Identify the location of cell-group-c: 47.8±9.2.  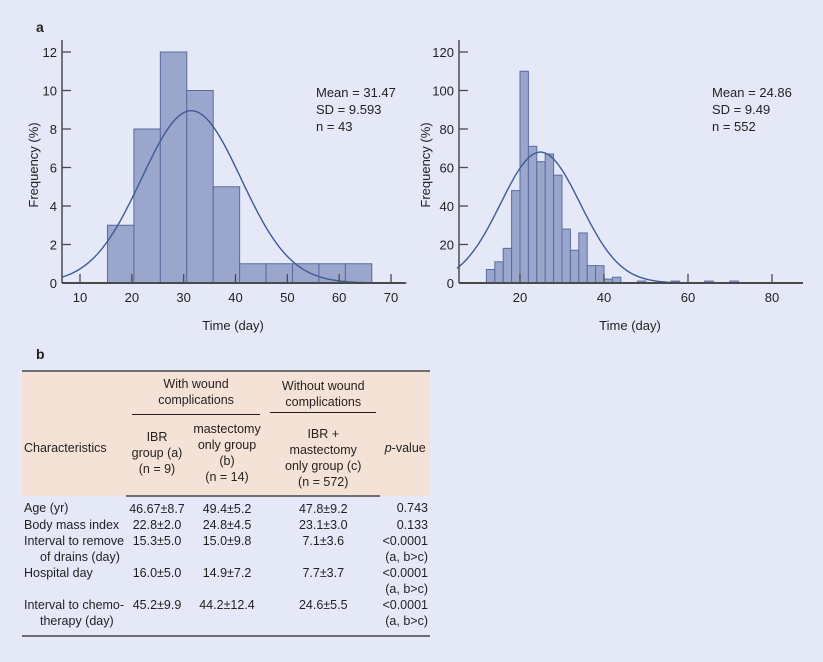
(323, 509).